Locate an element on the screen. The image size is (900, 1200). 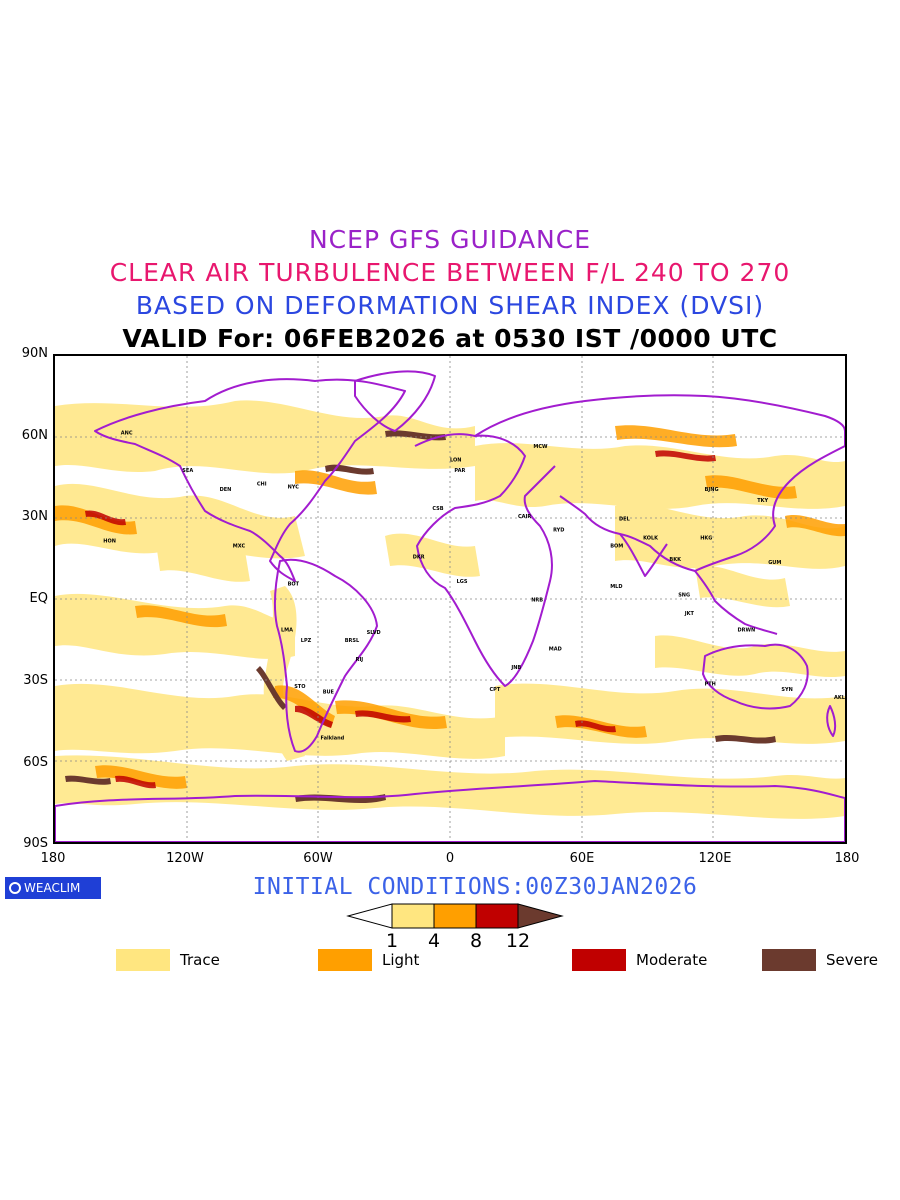
station-label: AKL is located at coordinates (839, 698).